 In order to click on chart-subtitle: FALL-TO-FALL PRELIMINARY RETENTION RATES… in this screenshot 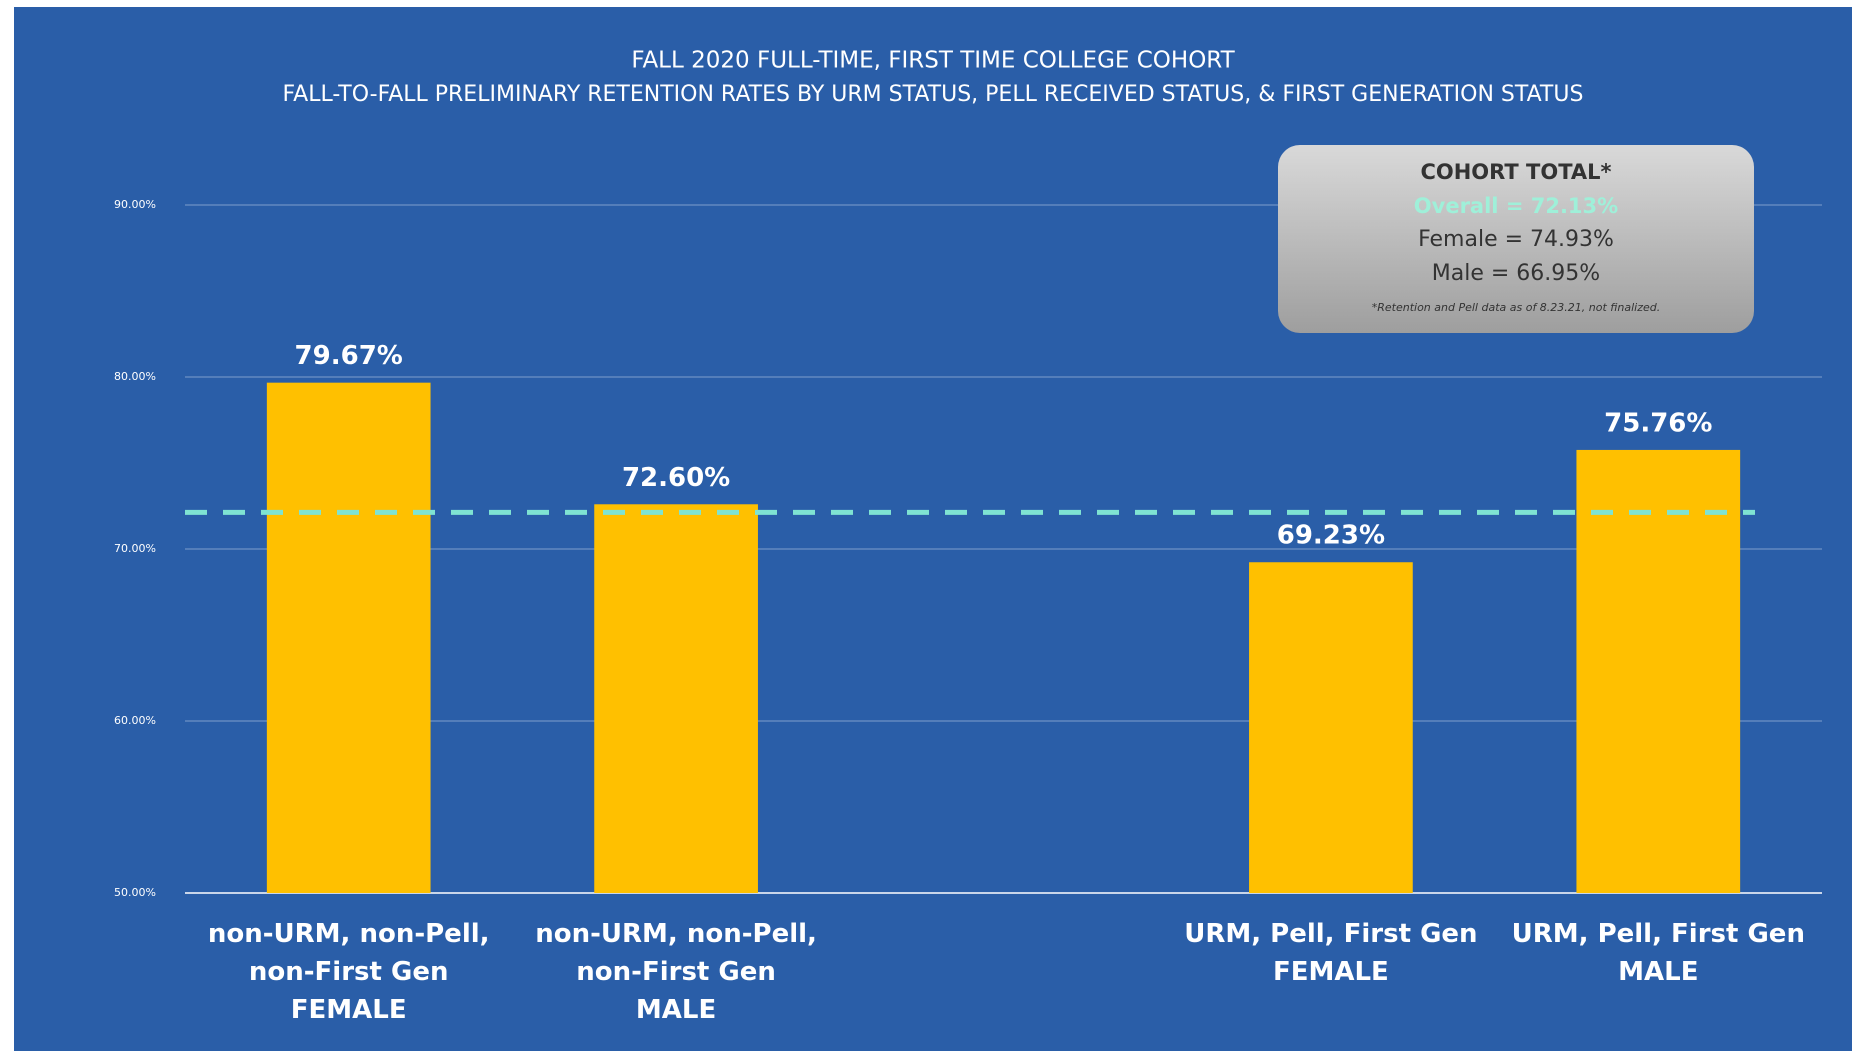, I will do `click(933, 94)`.